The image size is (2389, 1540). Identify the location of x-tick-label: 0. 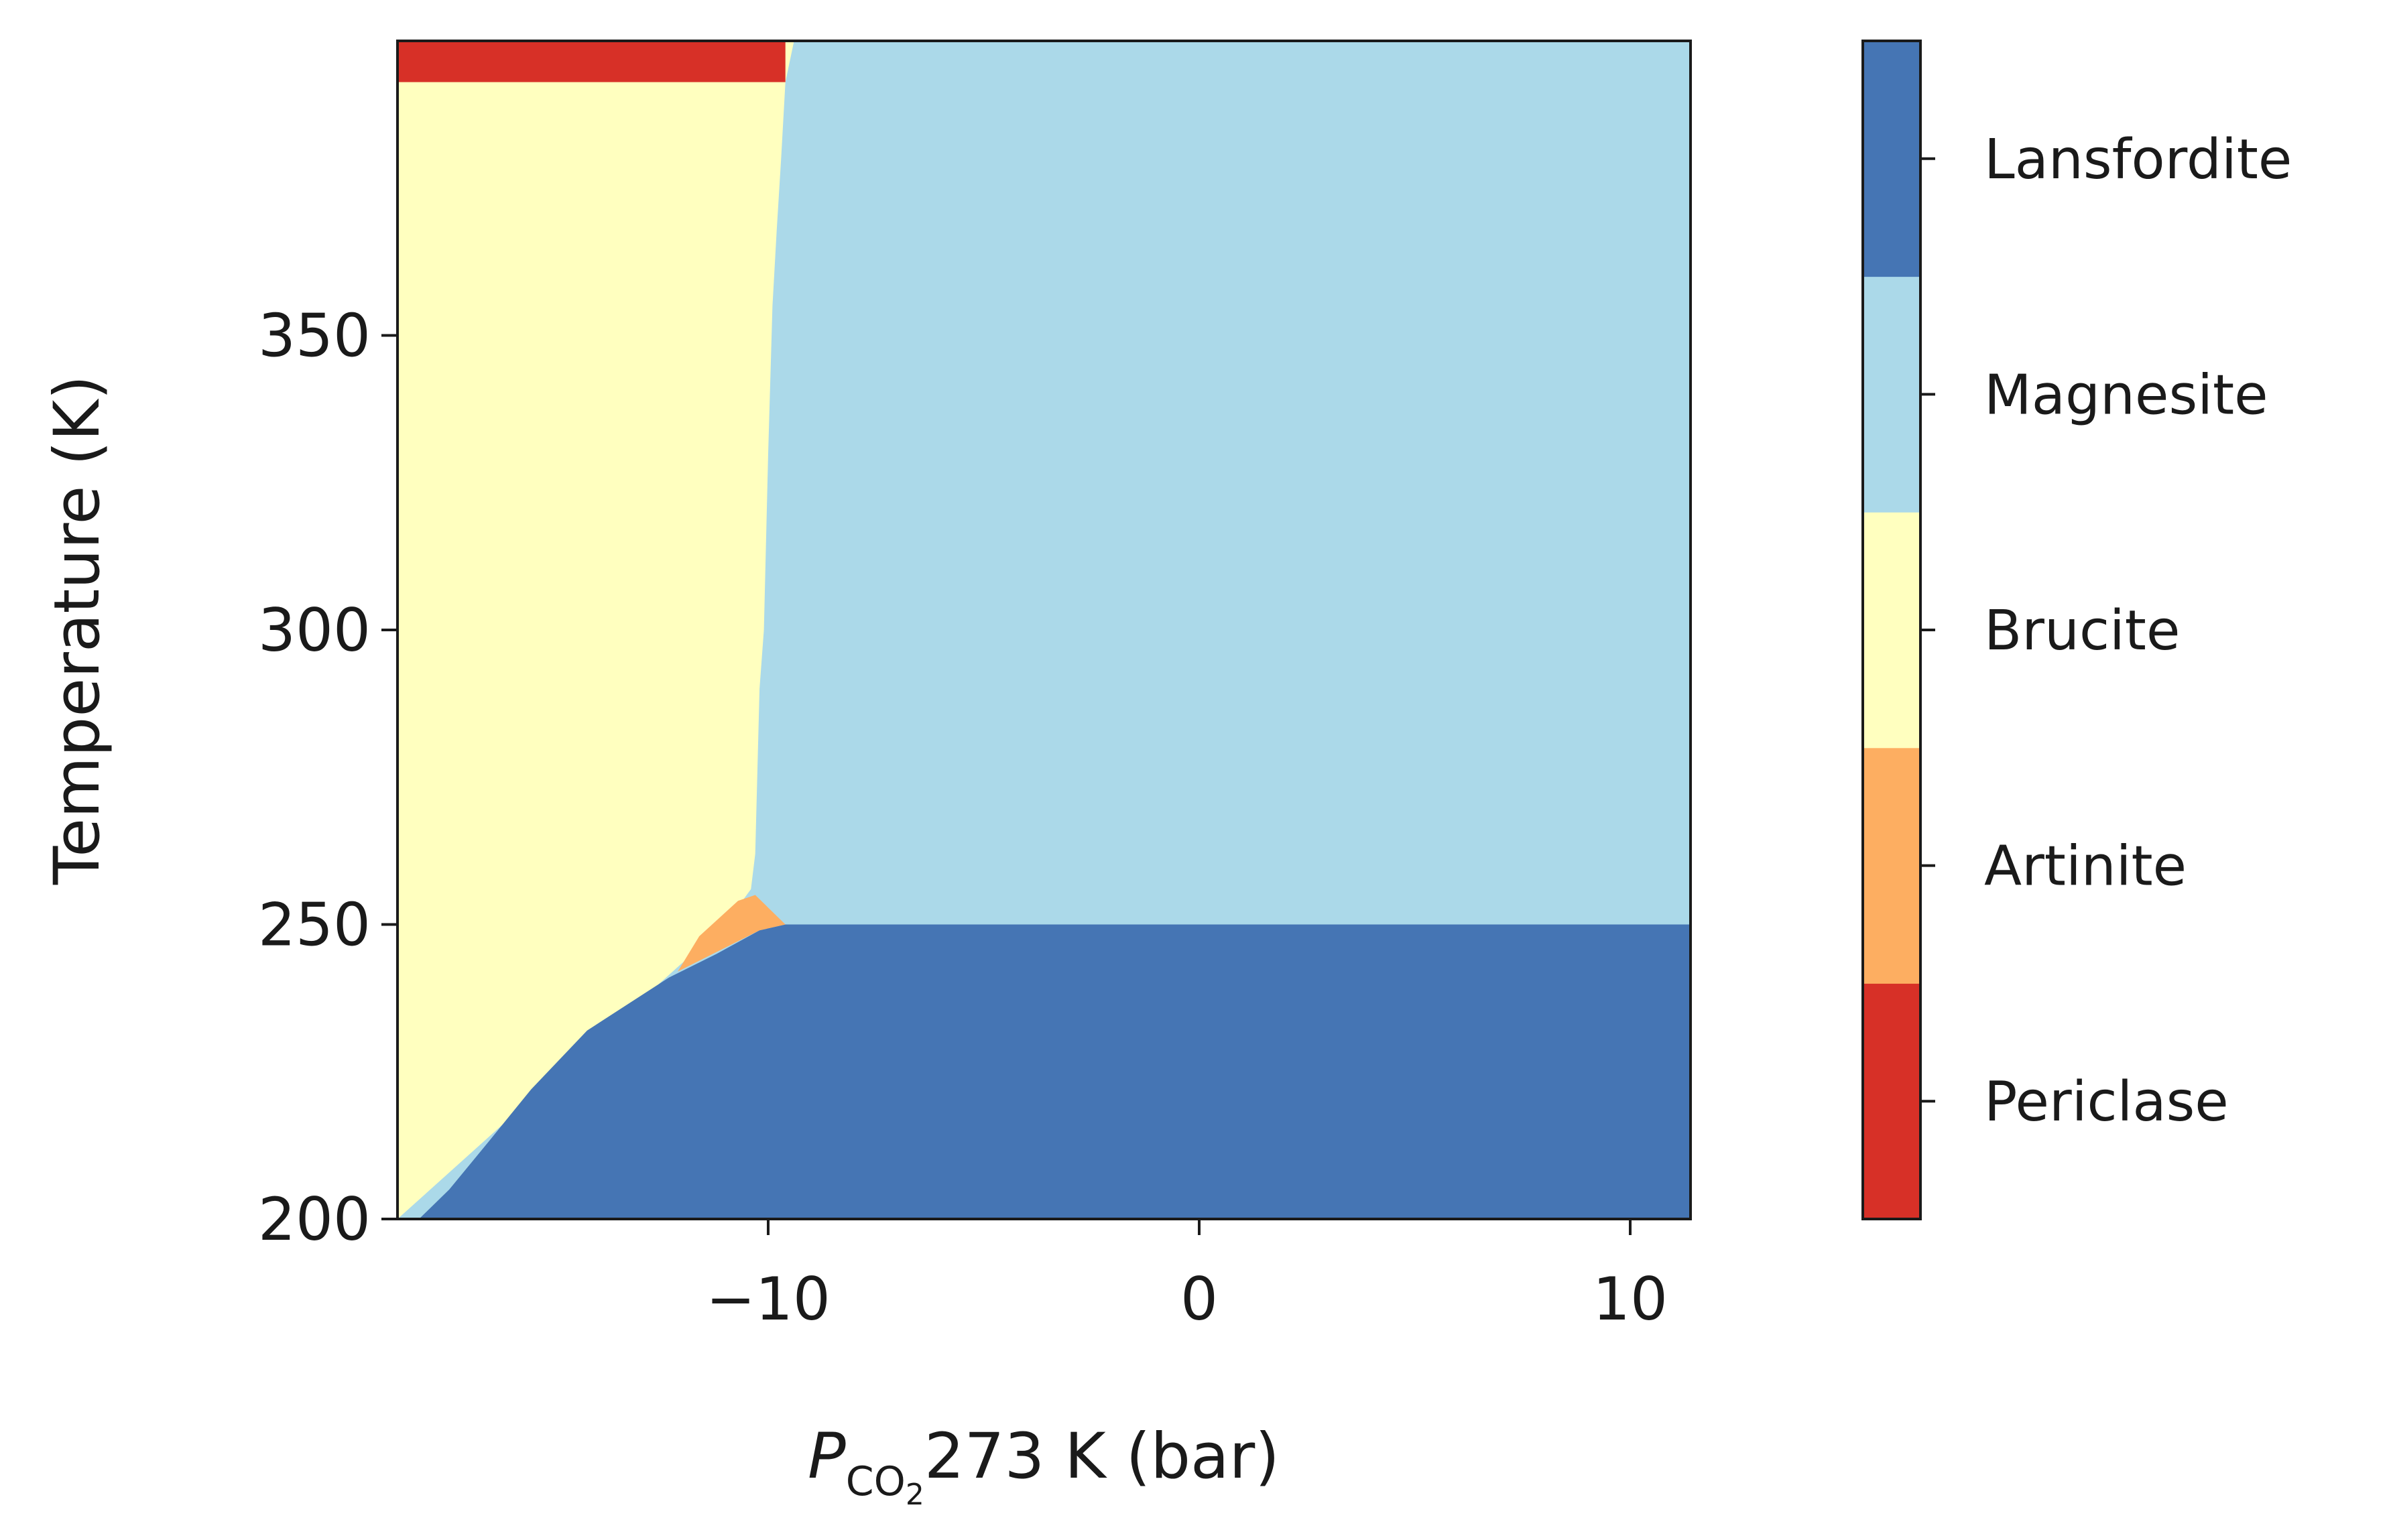
(1199, 1300).